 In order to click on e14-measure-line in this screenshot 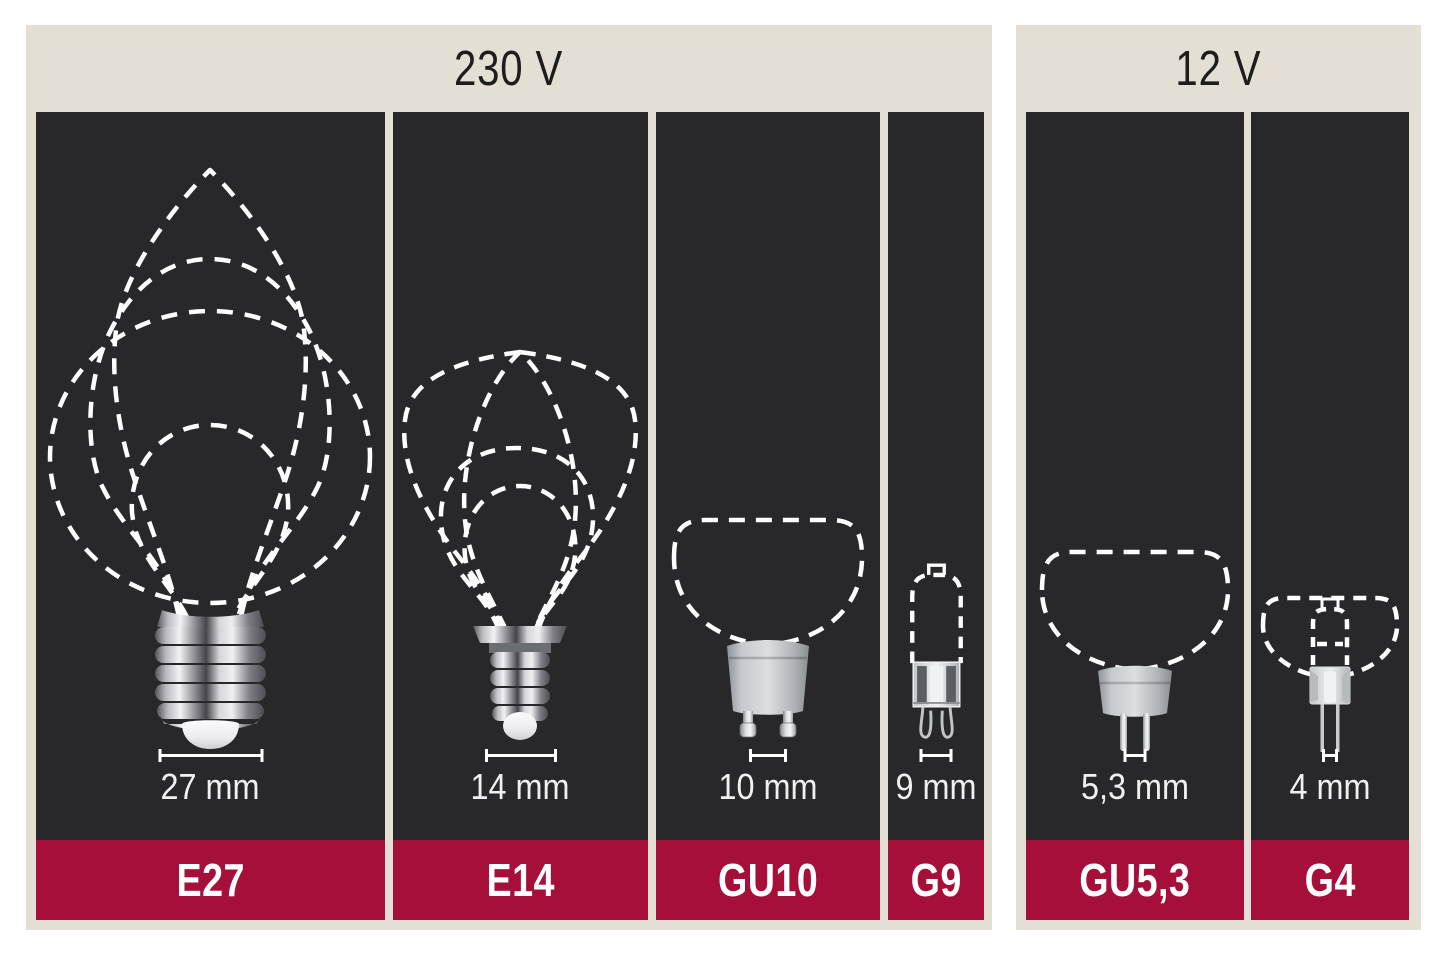, I will do `click(520, 755)`.